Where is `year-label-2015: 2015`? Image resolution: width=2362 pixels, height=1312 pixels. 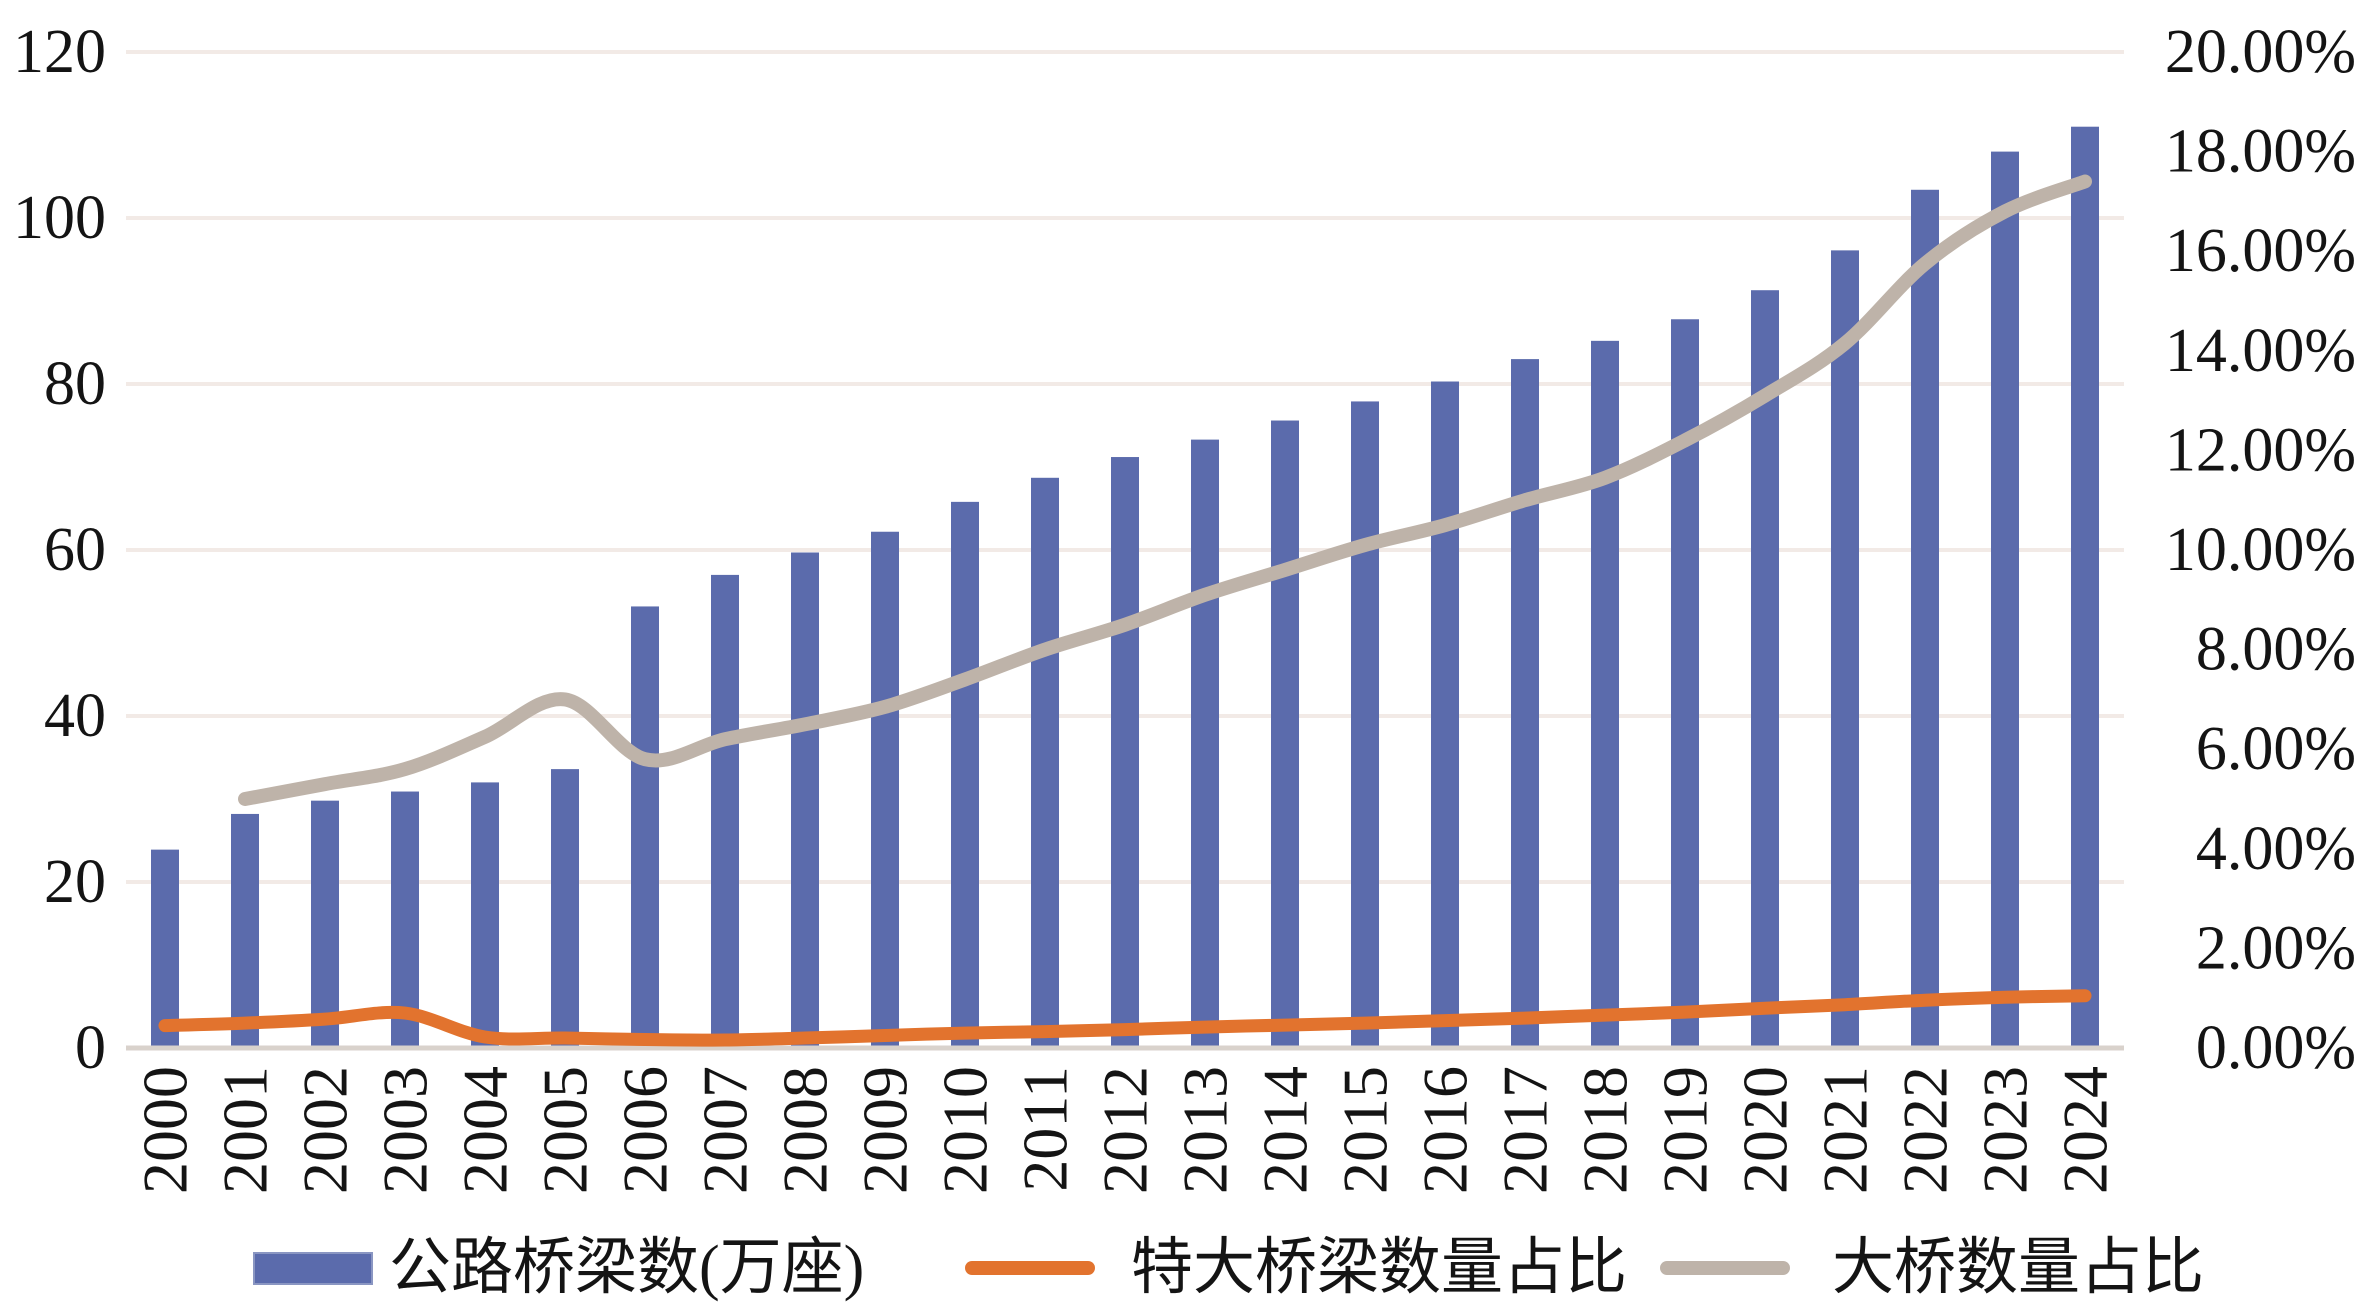 year-label-2015: 2015 is located at coordinates (1365, 1130).